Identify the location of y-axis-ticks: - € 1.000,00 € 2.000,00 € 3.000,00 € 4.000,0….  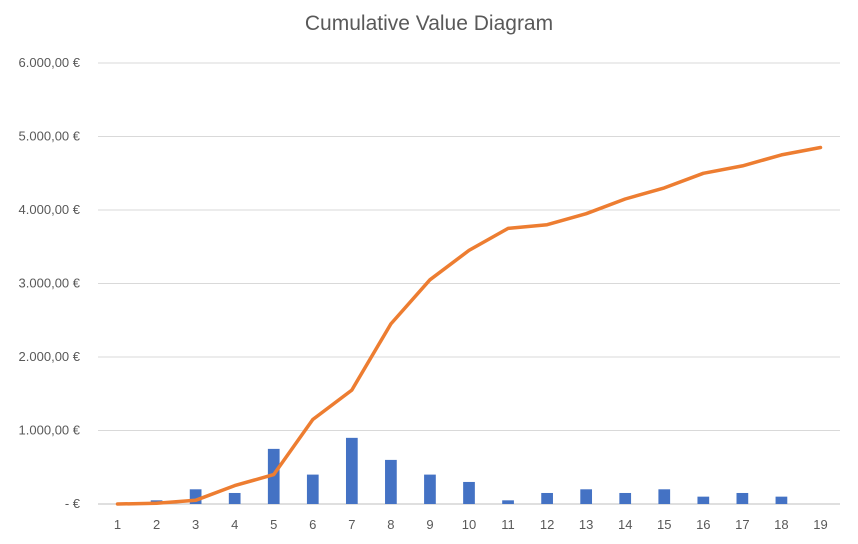
(50, 283).